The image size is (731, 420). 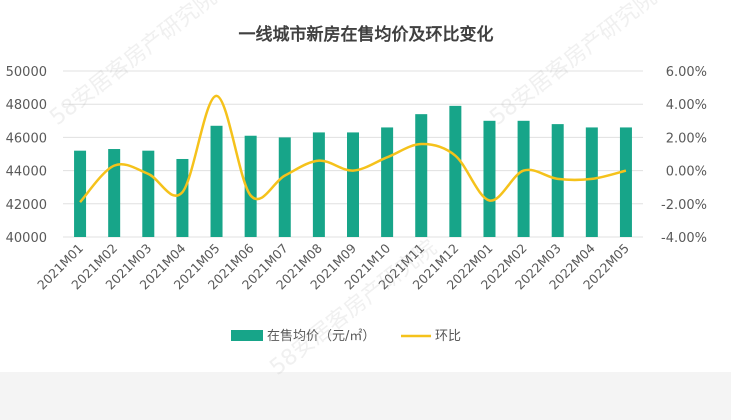 I want to click on y-right-tick-label: 6.00%, so click(x=686, y=72).